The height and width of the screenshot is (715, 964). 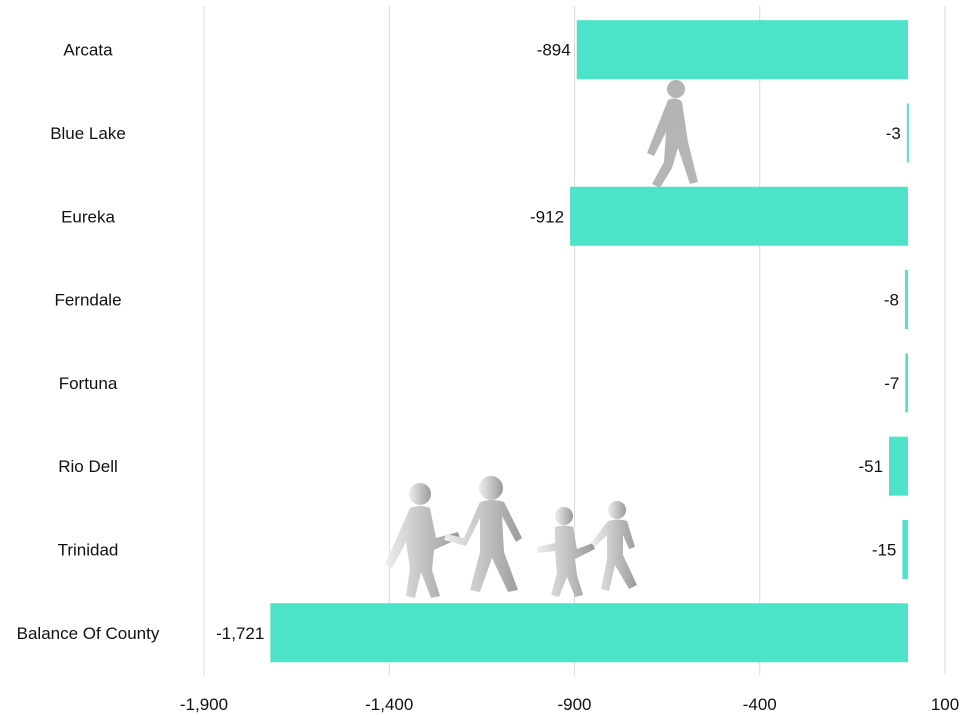 What do you see at coordinates (672, 134) in the screenshot?
I see `walking-person-icon` at bounding box center [672, 134].